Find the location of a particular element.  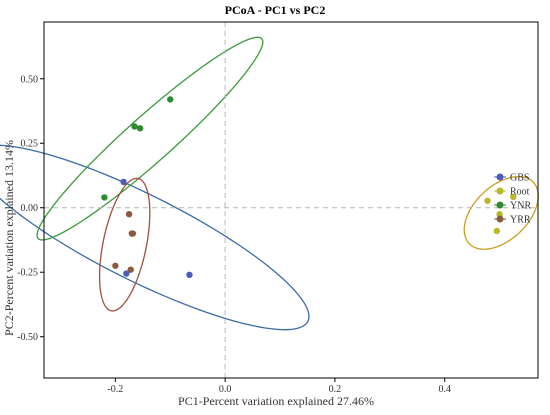

y-tick-label: 0.00 is located at coordinates (30, 208).